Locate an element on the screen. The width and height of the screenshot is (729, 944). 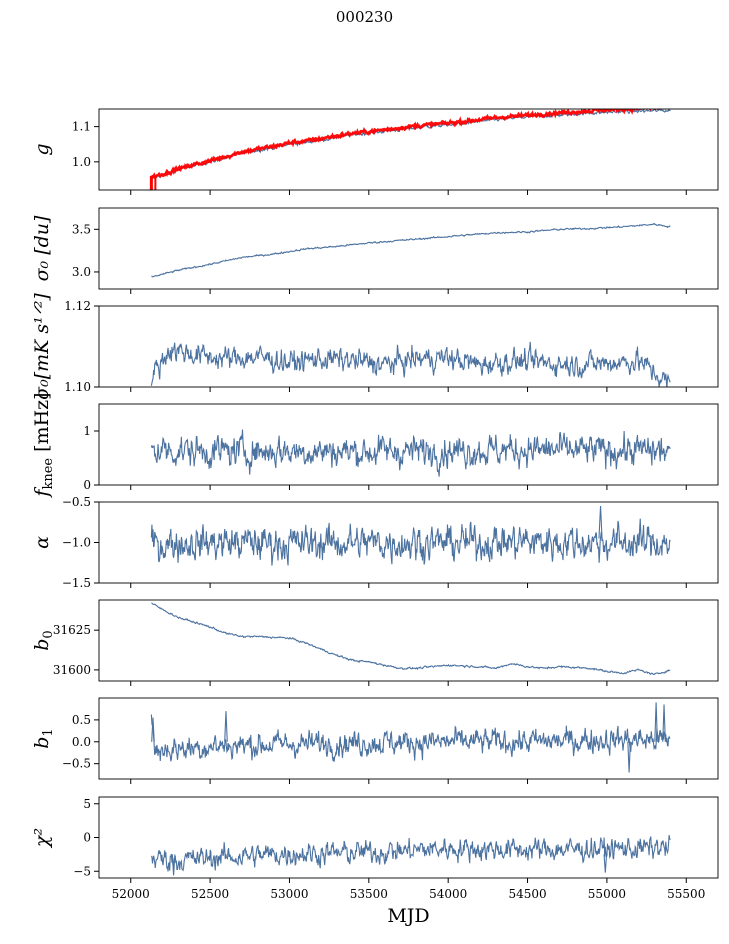
panel-sigma0_mk: 1.10 1.12 σ₀[mK s¹ᐟ²] is located at coordinates (375, 346).